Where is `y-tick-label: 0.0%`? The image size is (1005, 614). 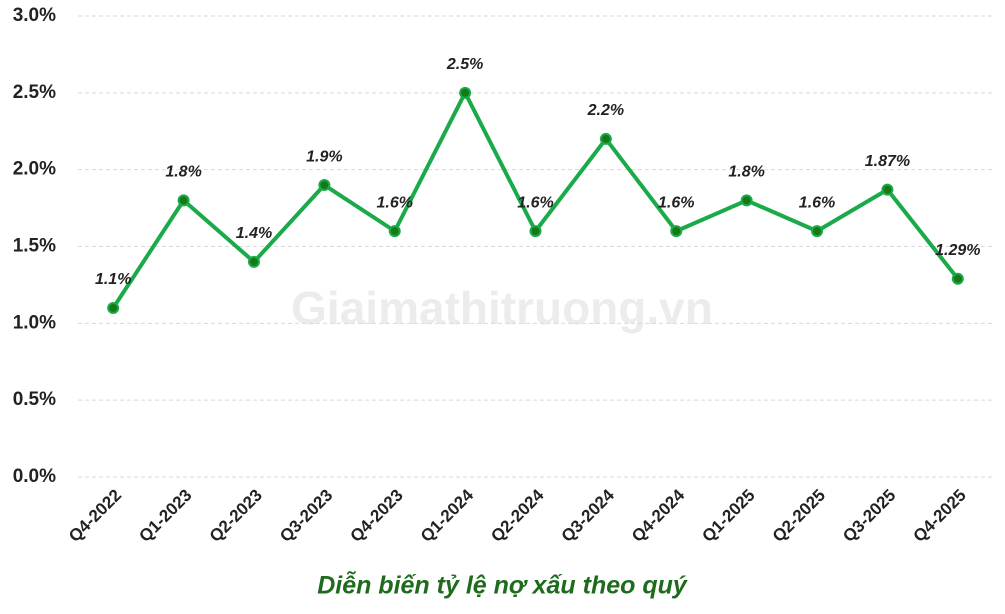 y-tick-label: 0.0% is located at coordinates (34, 476).